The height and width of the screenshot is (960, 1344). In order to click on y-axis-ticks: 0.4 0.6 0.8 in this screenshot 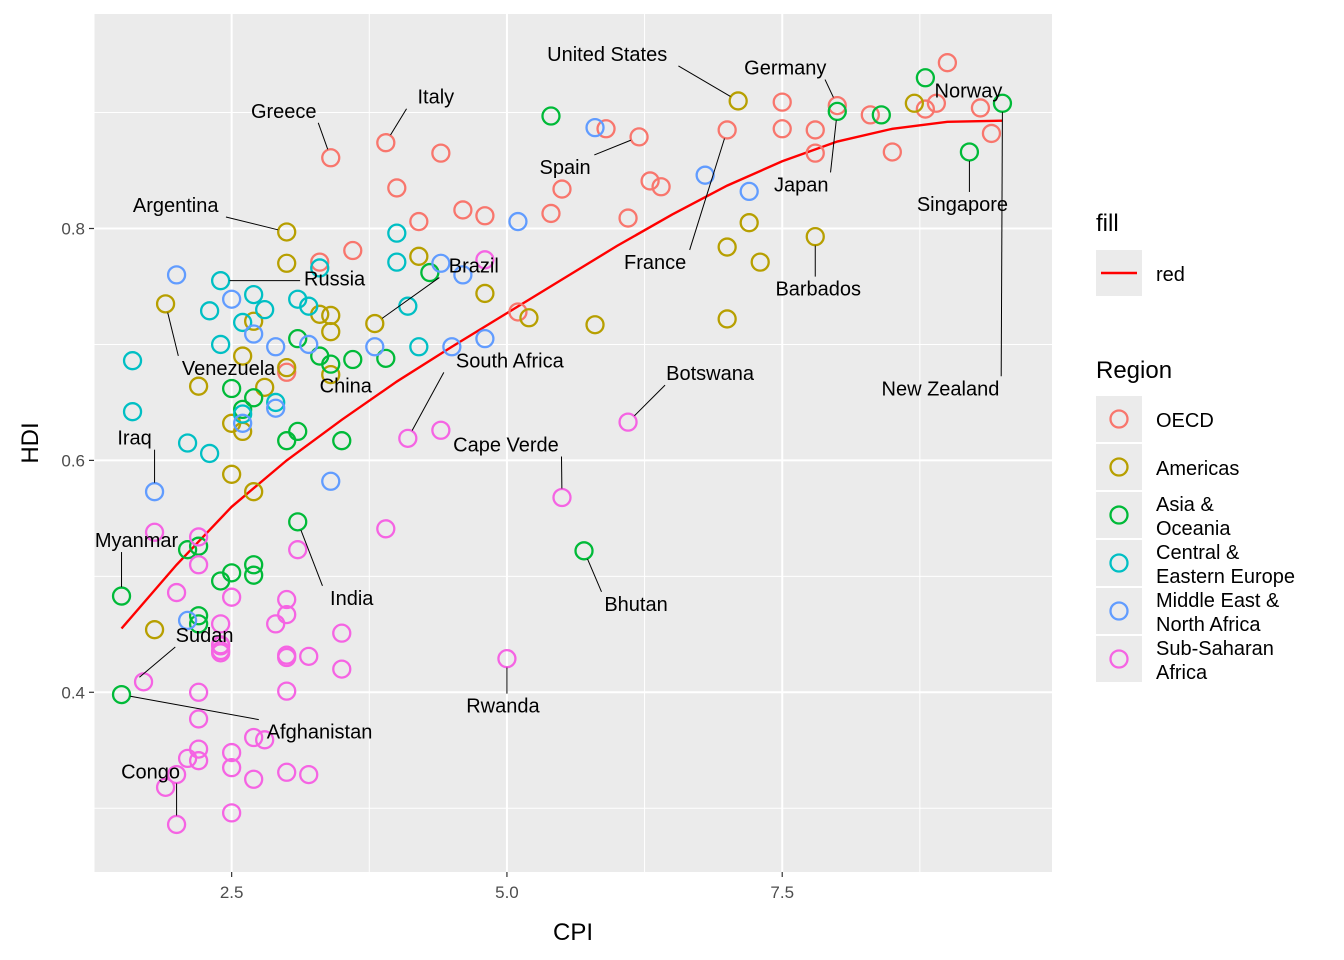, I will do `click(77, 461)`.